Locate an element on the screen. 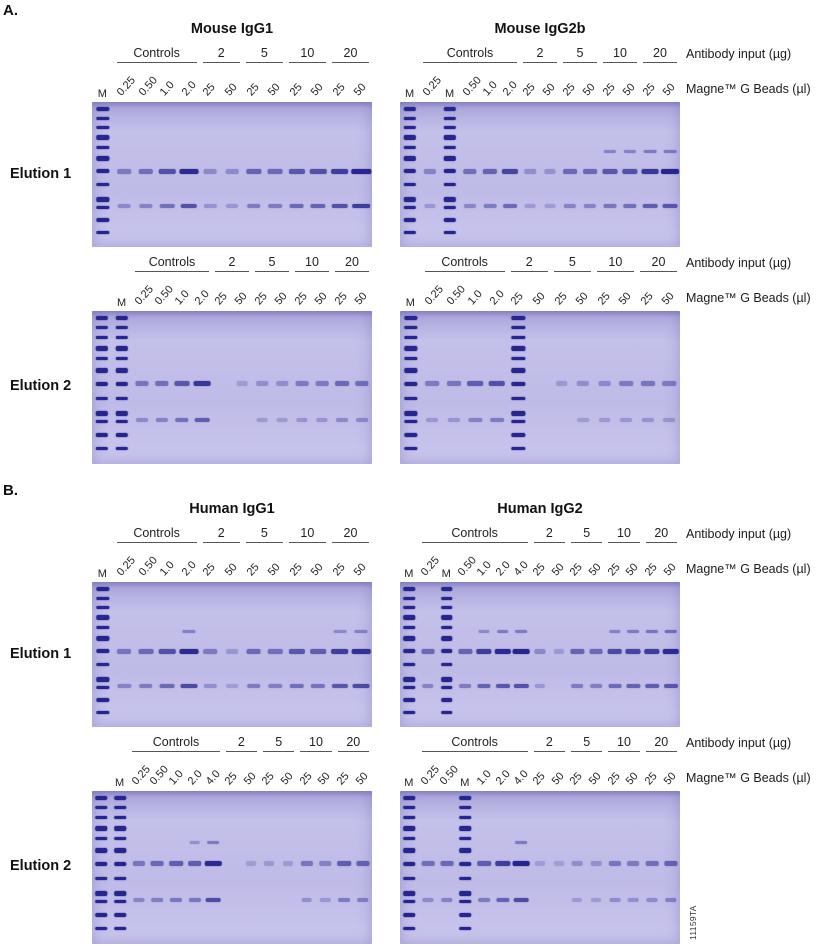 The width and height of the screenshot is (826, 946). lane-label: M is located at coordinates (409, 574).